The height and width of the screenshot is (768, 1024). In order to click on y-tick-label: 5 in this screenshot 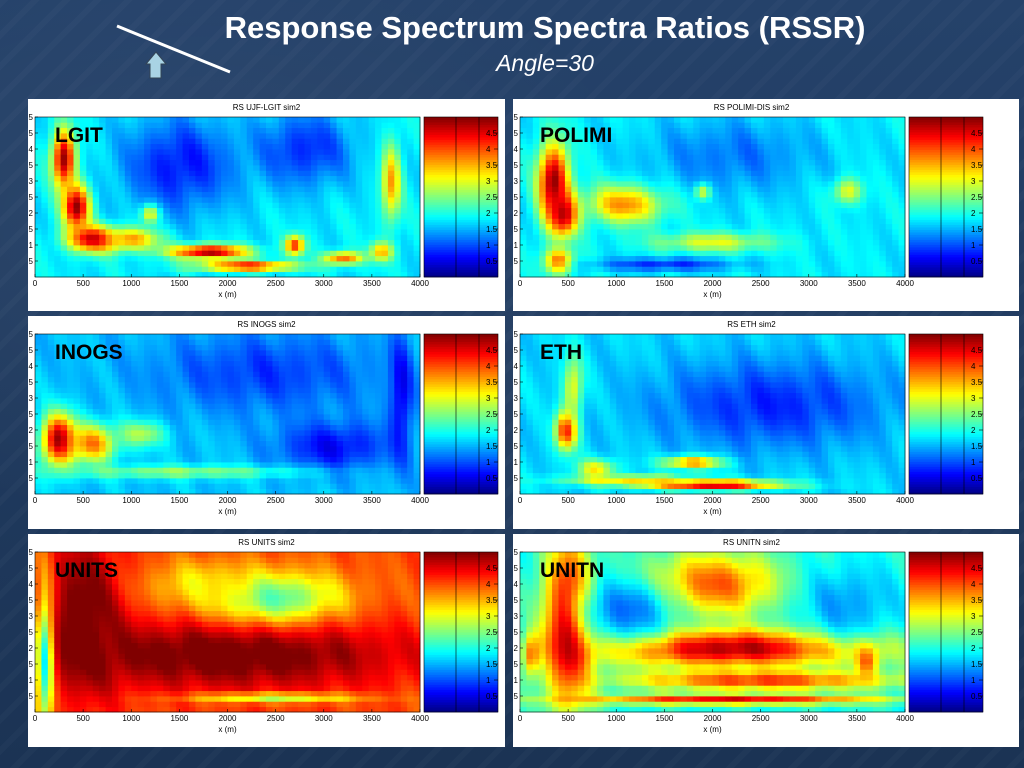, I will do `click(31, 117)`.